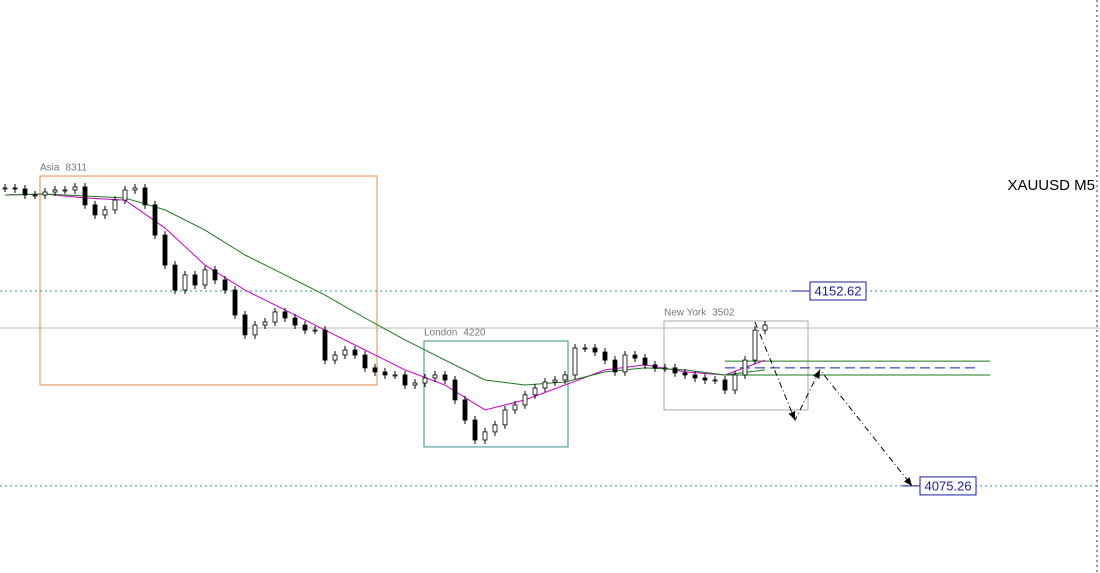  What do you see at coordinates (1051, 185) in the screenshot?
I see `symbol-label: XAUUSD M5` at bounding box center [1051, 185].